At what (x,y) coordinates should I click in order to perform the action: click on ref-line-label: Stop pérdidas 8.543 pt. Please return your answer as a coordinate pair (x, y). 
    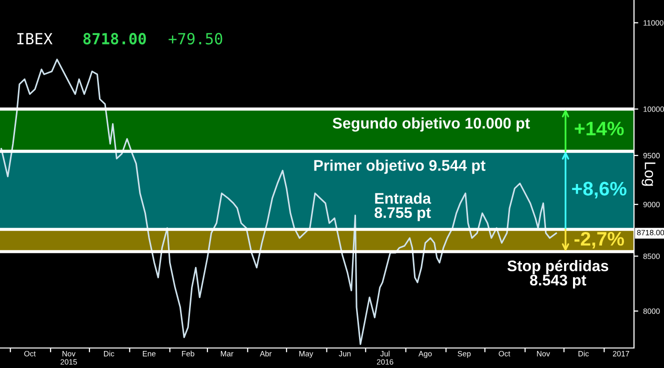
    Looking at the image, I should click on (557, 274).